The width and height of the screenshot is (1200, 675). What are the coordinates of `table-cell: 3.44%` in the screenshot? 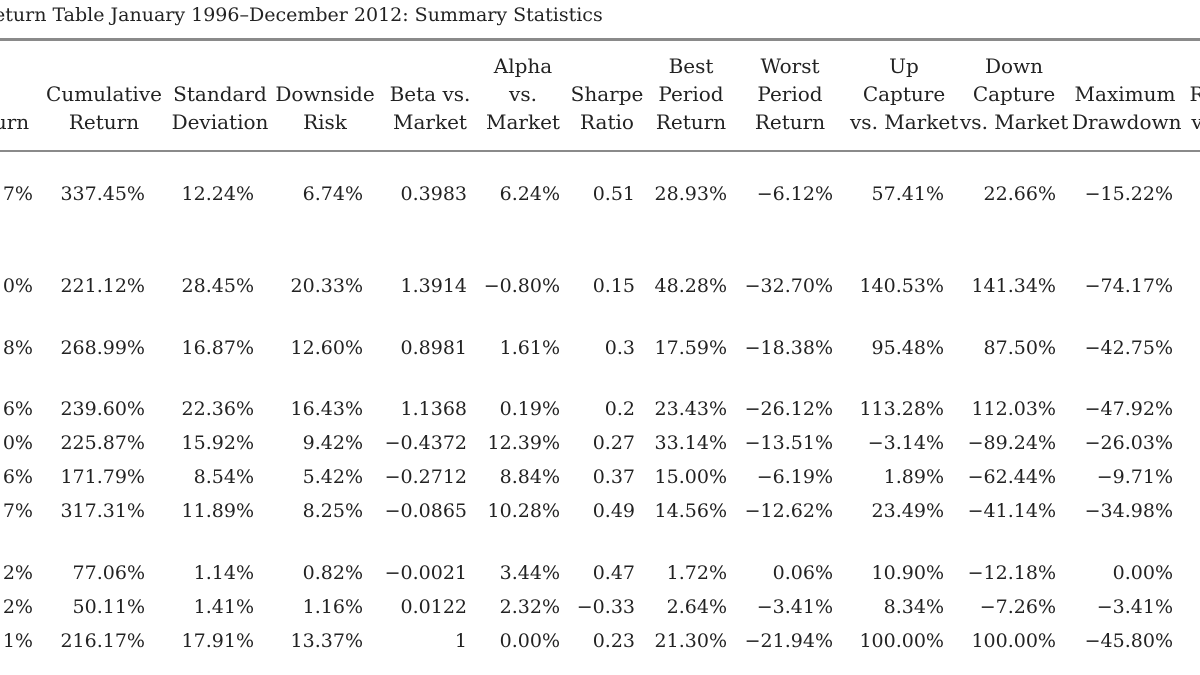 It's located at (529, 573).